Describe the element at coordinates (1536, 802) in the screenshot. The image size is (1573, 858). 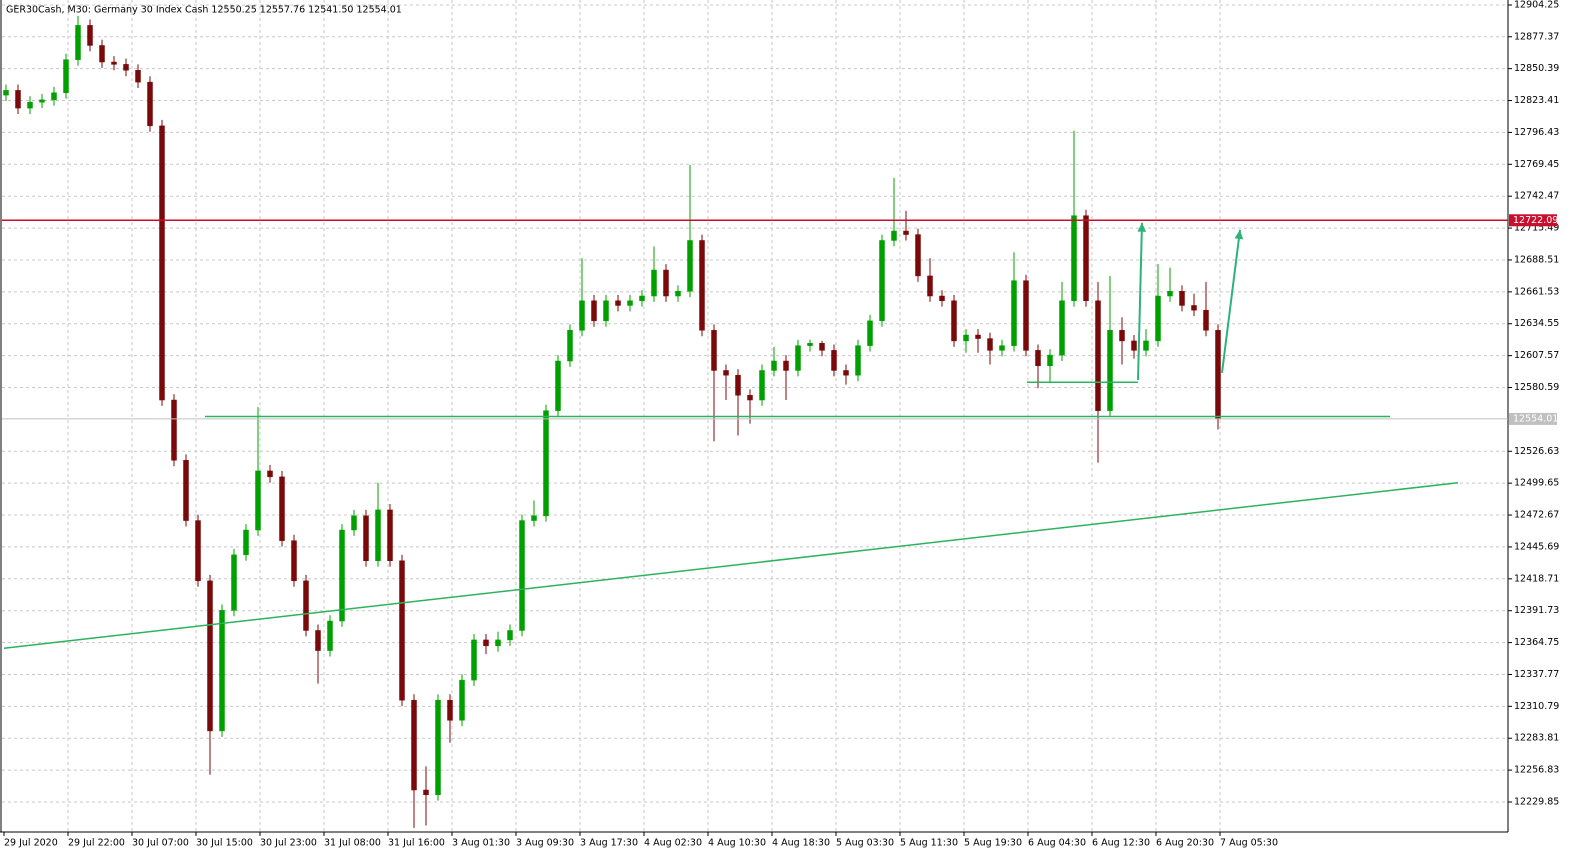
I see `y-tick-label: 12229.85` at that location.